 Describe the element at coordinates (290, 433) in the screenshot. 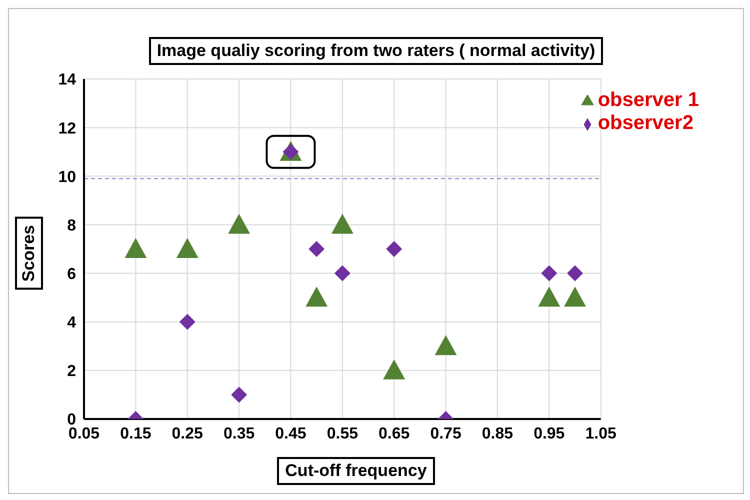

I see `x-tick-label: 0.45` at that location.